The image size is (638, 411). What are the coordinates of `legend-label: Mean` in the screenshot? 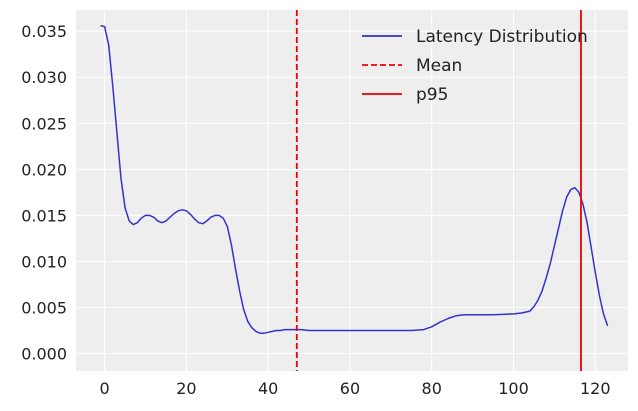 It's located at (439, 66).